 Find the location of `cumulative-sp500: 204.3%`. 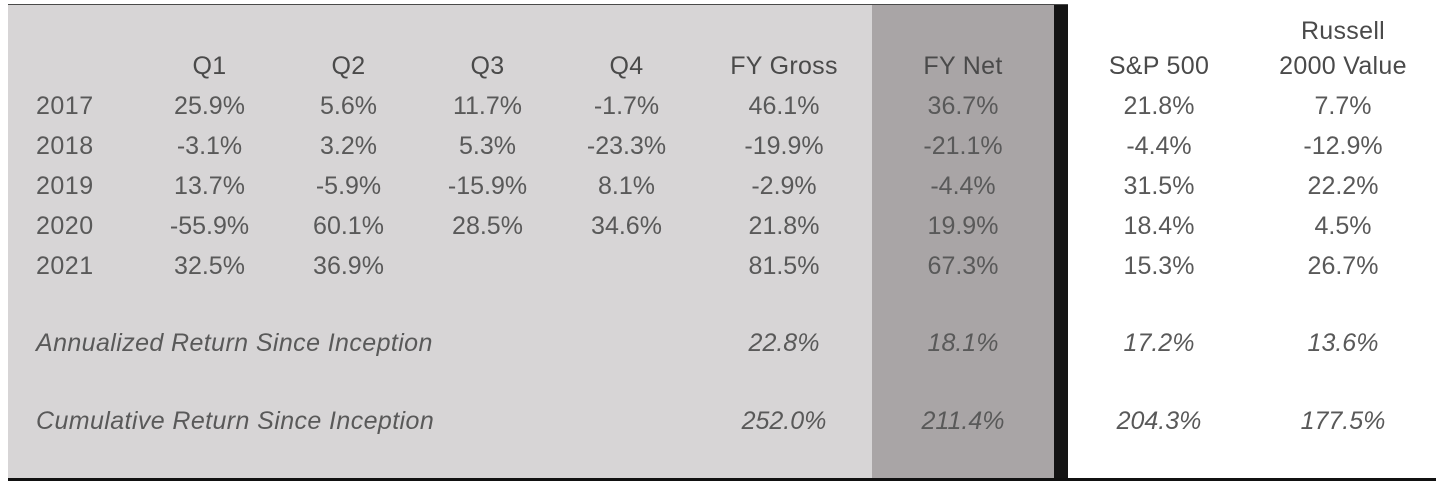

cumulative-sp500: 204.3% is located at coordinates (1159, 420).